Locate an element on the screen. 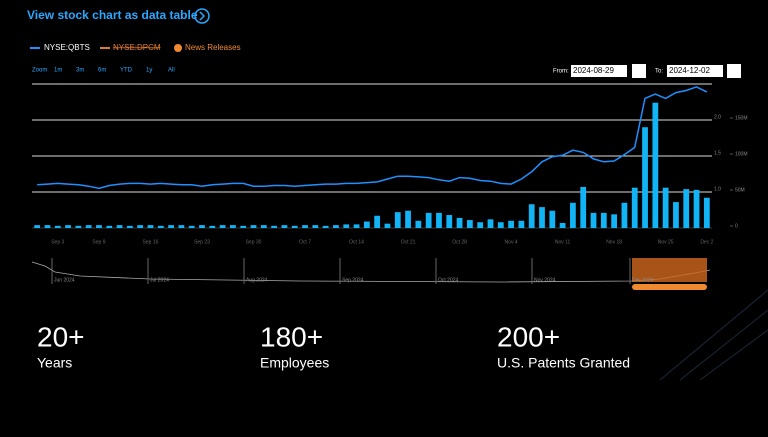  navigator-scrollbar is located at coordinates (669, 287).